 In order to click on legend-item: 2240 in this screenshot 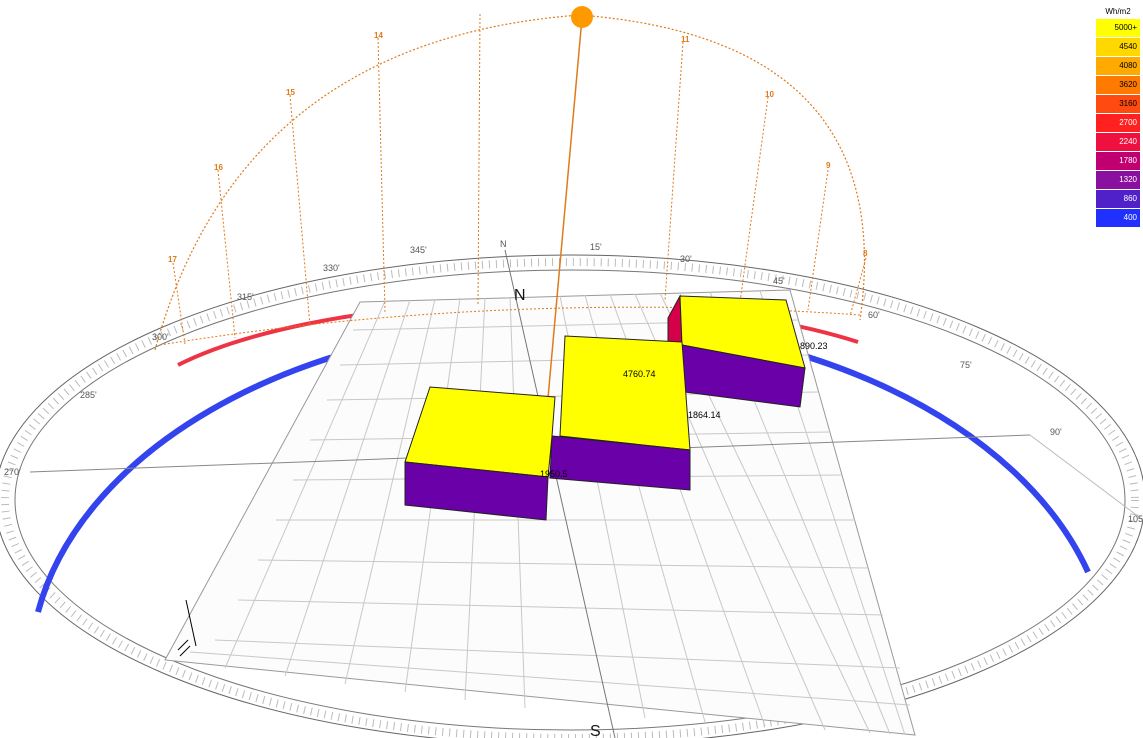, I will do `click(1118, 142)`.